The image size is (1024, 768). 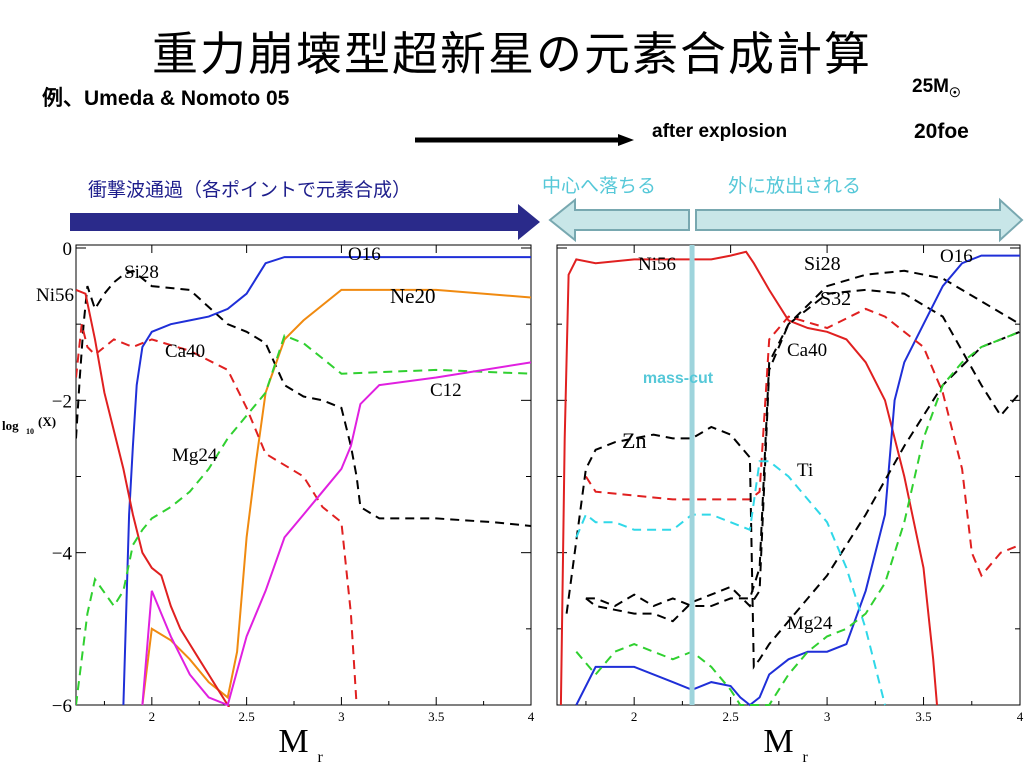 I want to click on after-explosion-arrow, so click(x=524, y=140).